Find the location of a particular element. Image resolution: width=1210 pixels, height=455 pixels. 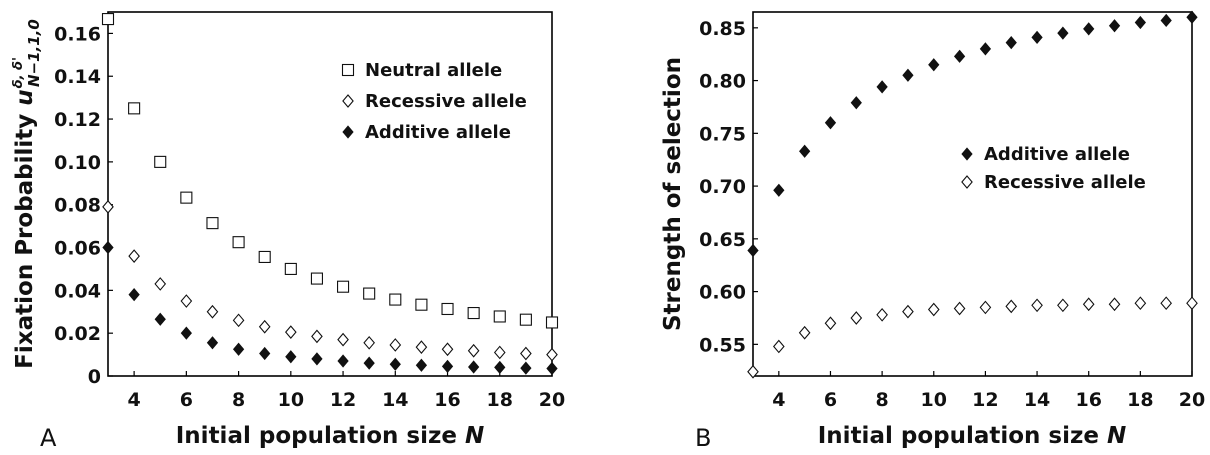

chart-a-x-ticks: 4 6 8 10 12 14 16 18 20 is located at coordinates (346, 391).